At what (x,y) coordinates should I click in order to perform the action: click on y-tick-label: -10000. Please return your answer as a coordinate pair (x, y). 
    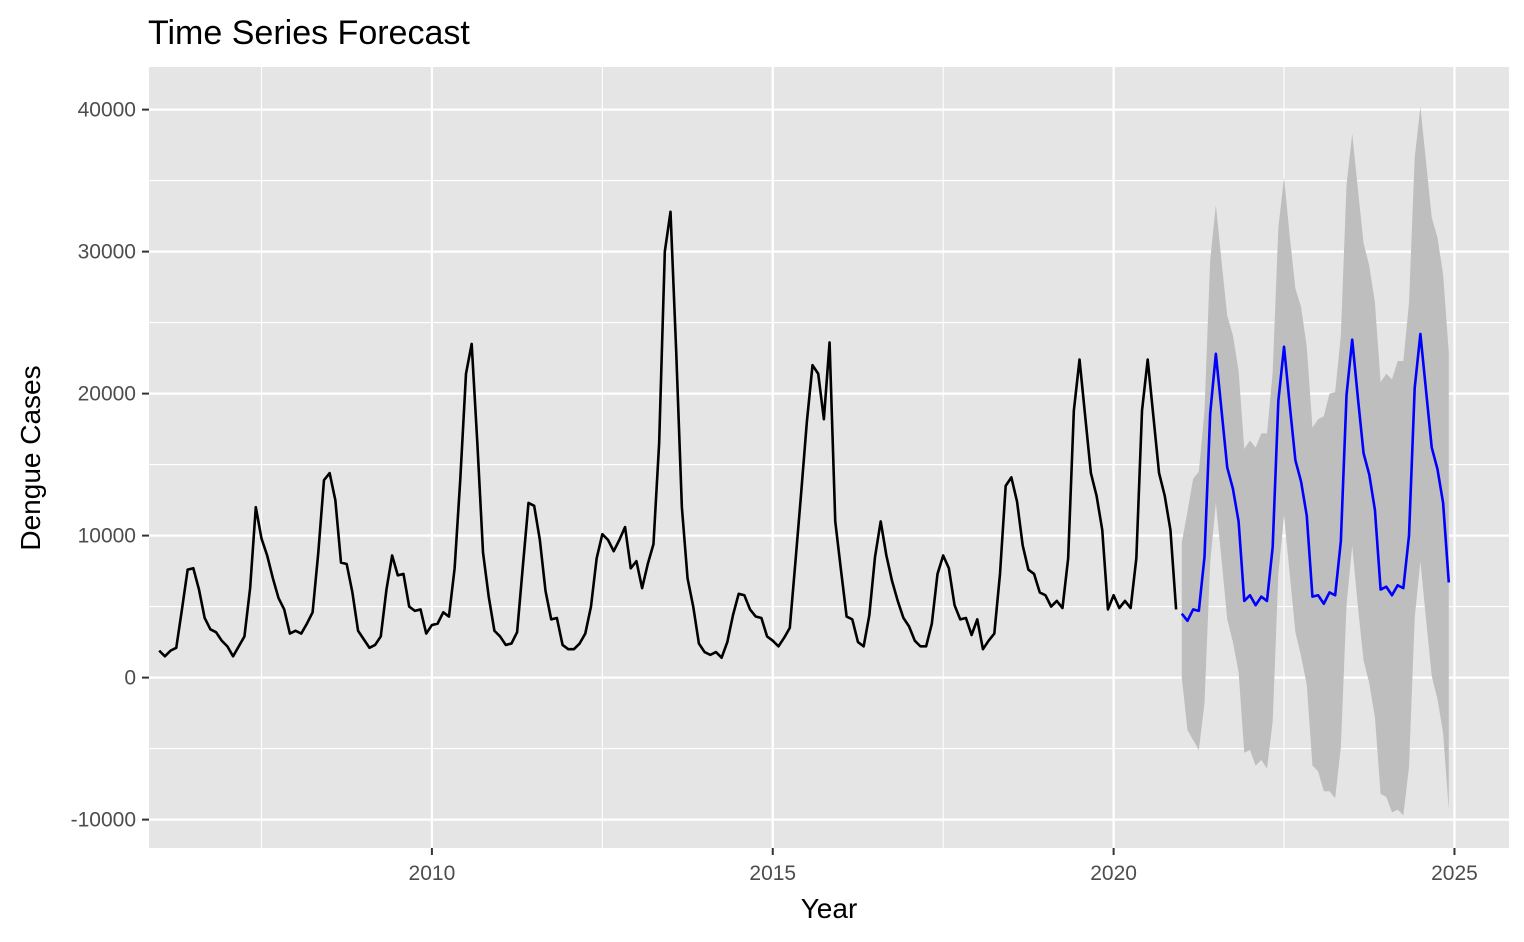
    Looking at the image, I should click on (103, 820).